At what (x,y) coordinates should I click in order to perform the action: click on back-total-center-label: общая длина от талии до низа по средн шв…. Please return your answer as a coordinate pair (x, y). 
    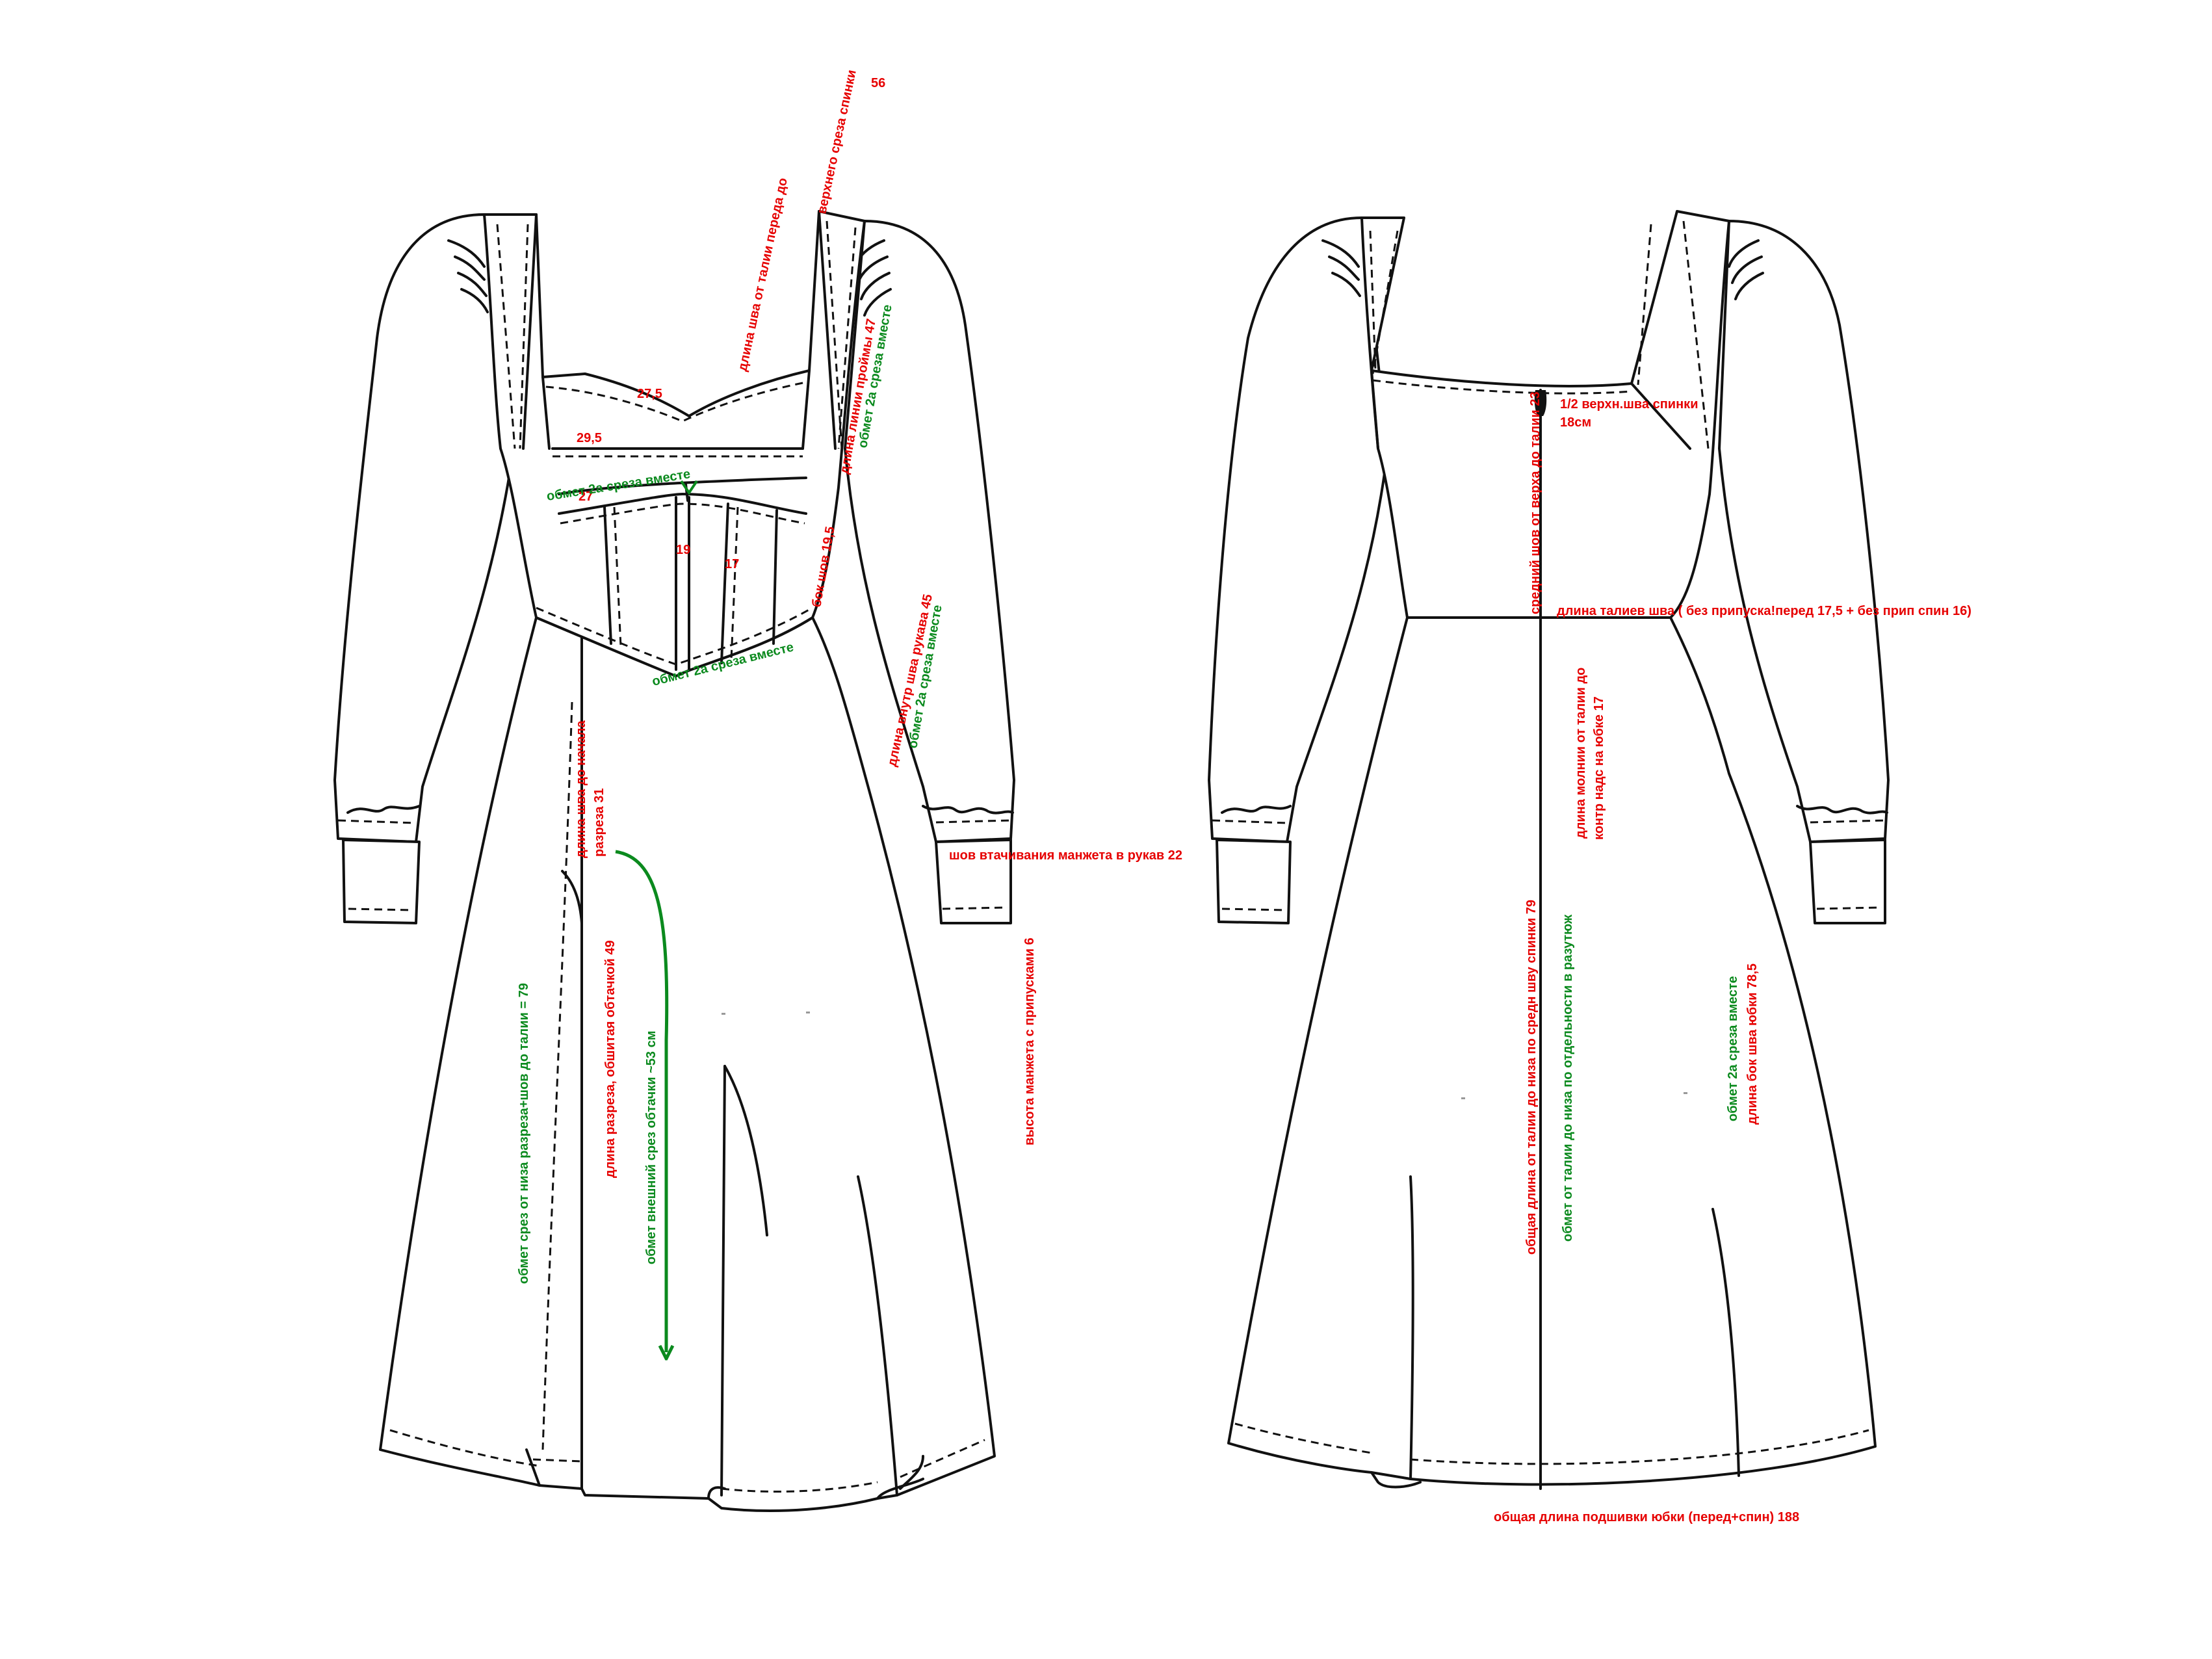
    Looking at the image, I should click on (1531, 1077).